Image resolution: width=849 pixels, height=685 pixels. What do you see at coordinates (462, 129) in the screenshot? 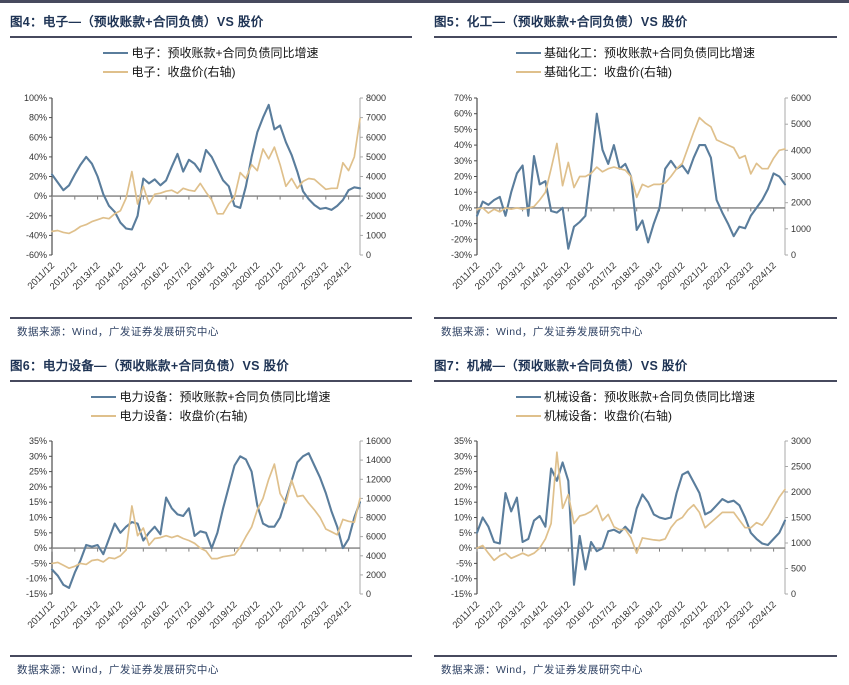
I see `svg-text: 50%` at bounding box center [462, 129].